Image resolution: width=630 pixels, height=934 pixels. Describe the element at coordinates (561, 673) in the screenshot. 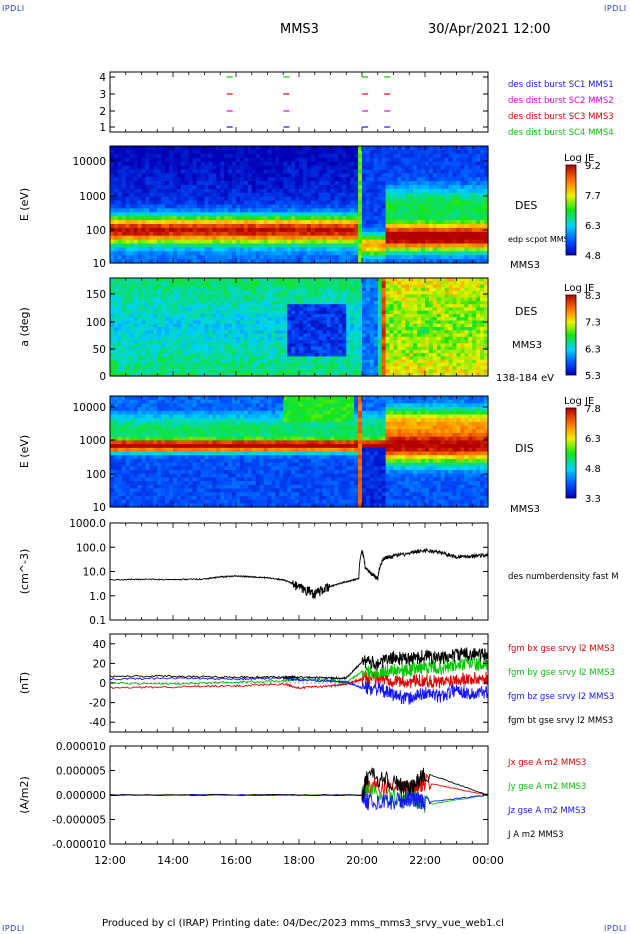

I see `bfield-legend-2: fgm by gse srvy l2 MMS3` at that location.